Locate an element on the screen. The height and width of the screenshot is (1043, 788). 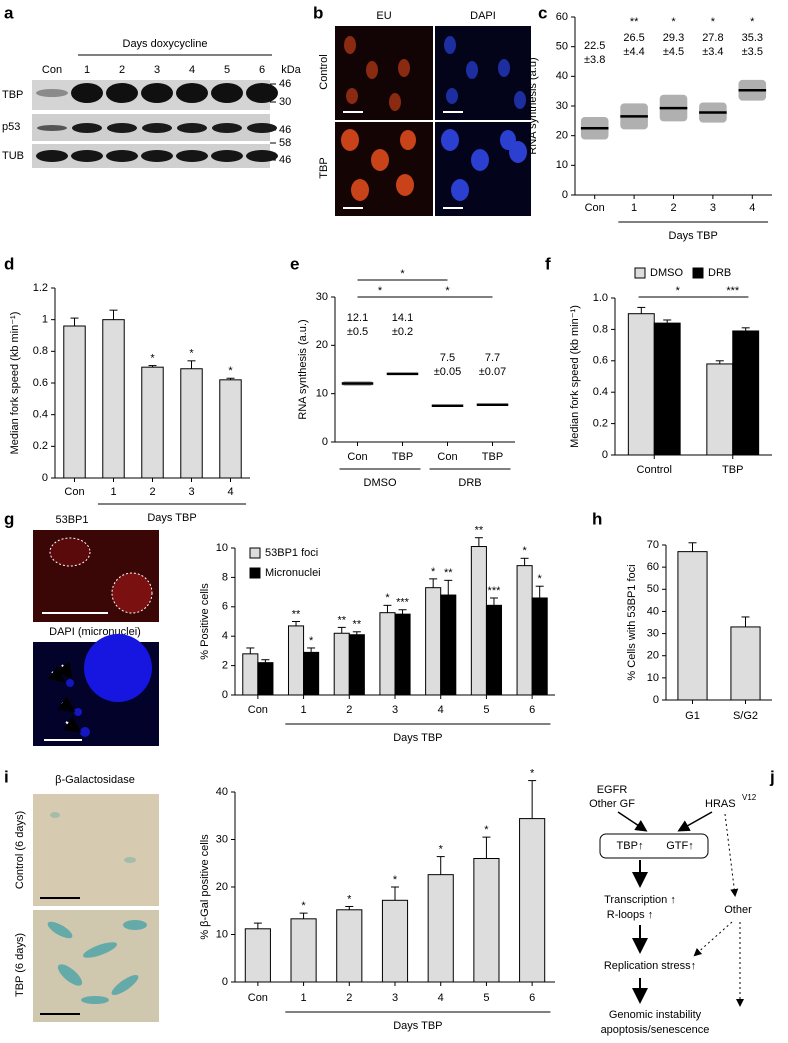
nucleus is located at coordinates (70, 552).